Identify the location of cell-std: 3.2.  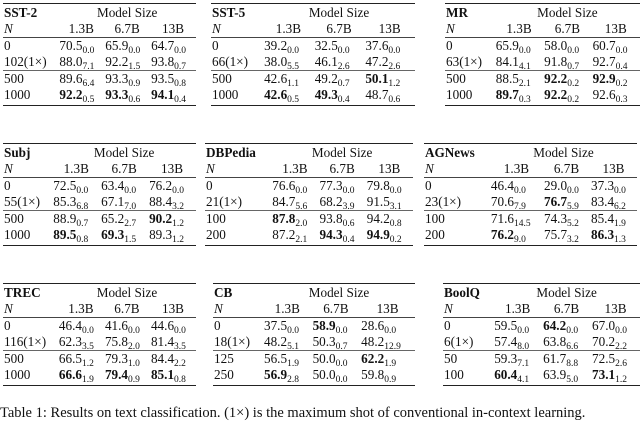
(573, 240).